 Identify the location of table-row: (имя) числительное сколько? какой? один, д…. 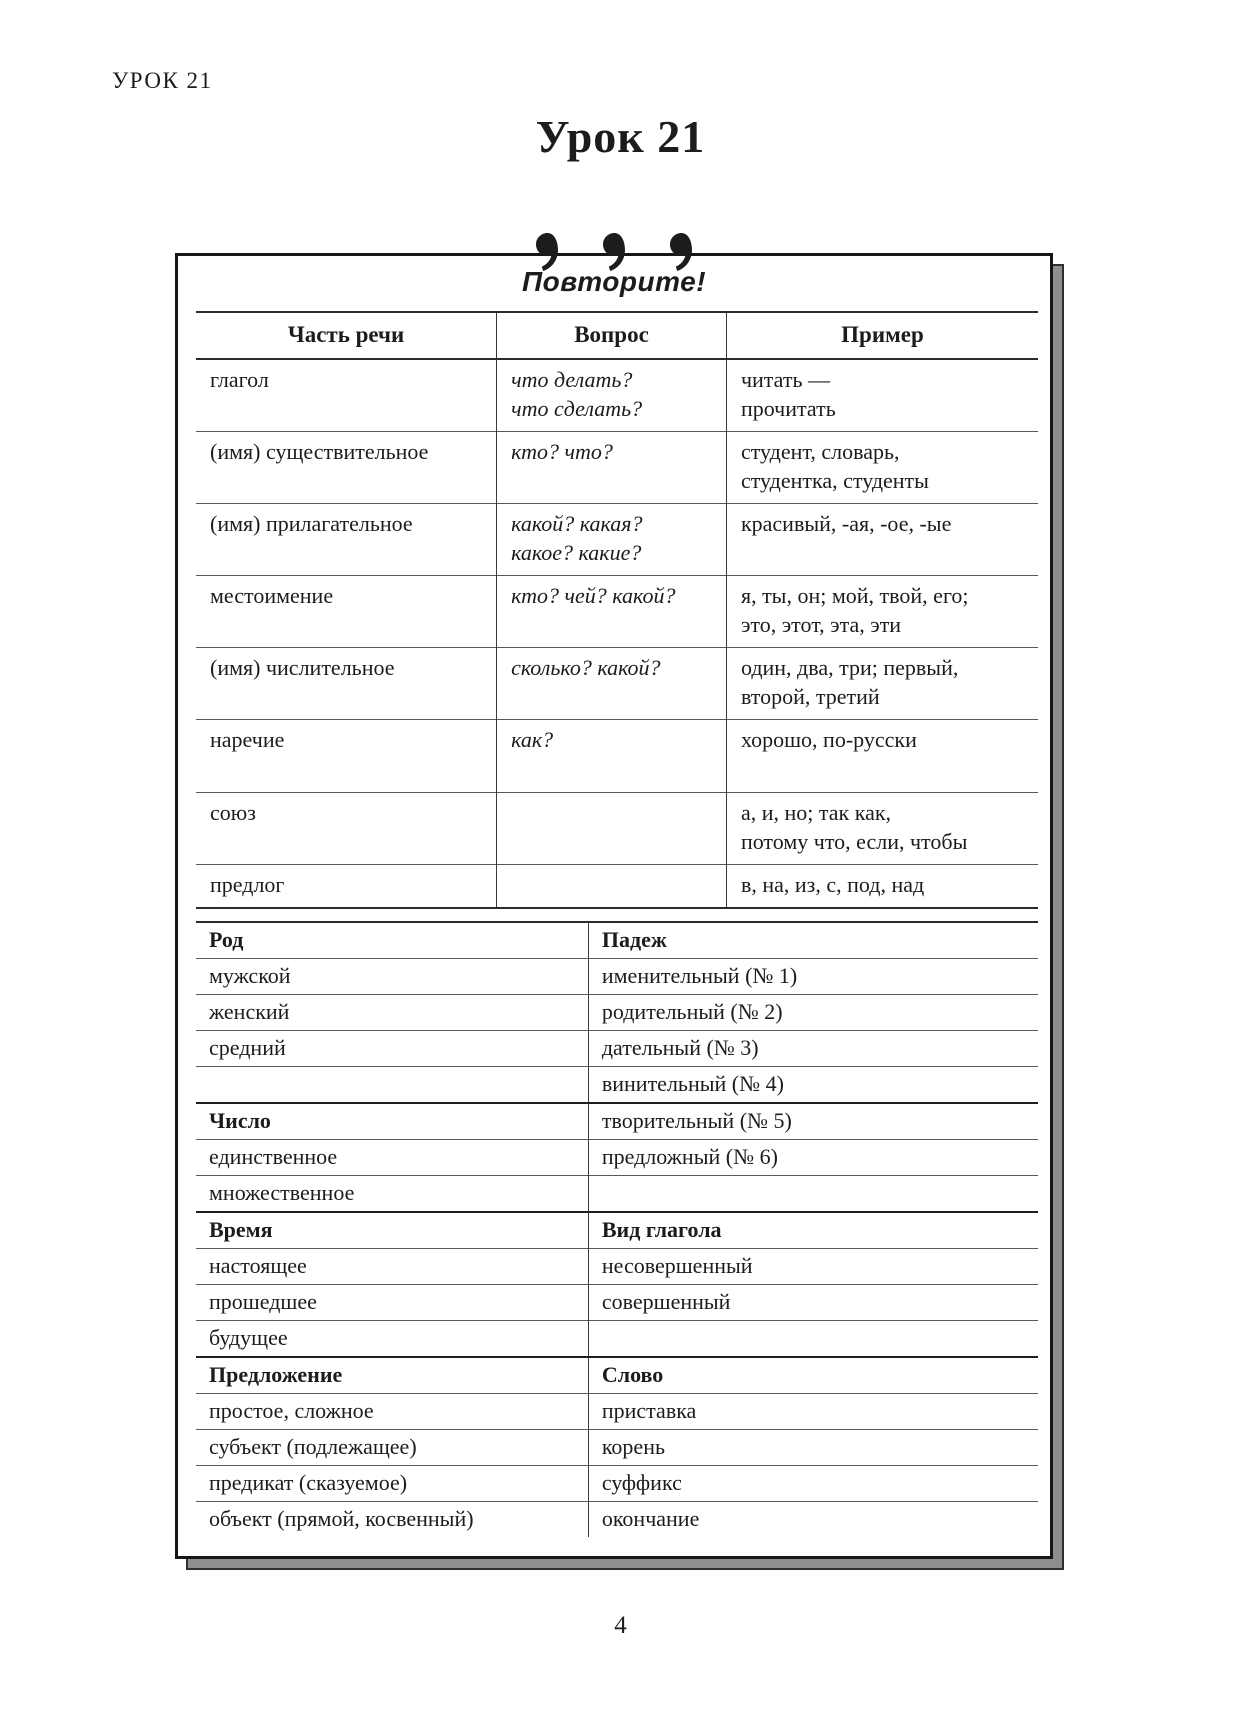
(617, 683).